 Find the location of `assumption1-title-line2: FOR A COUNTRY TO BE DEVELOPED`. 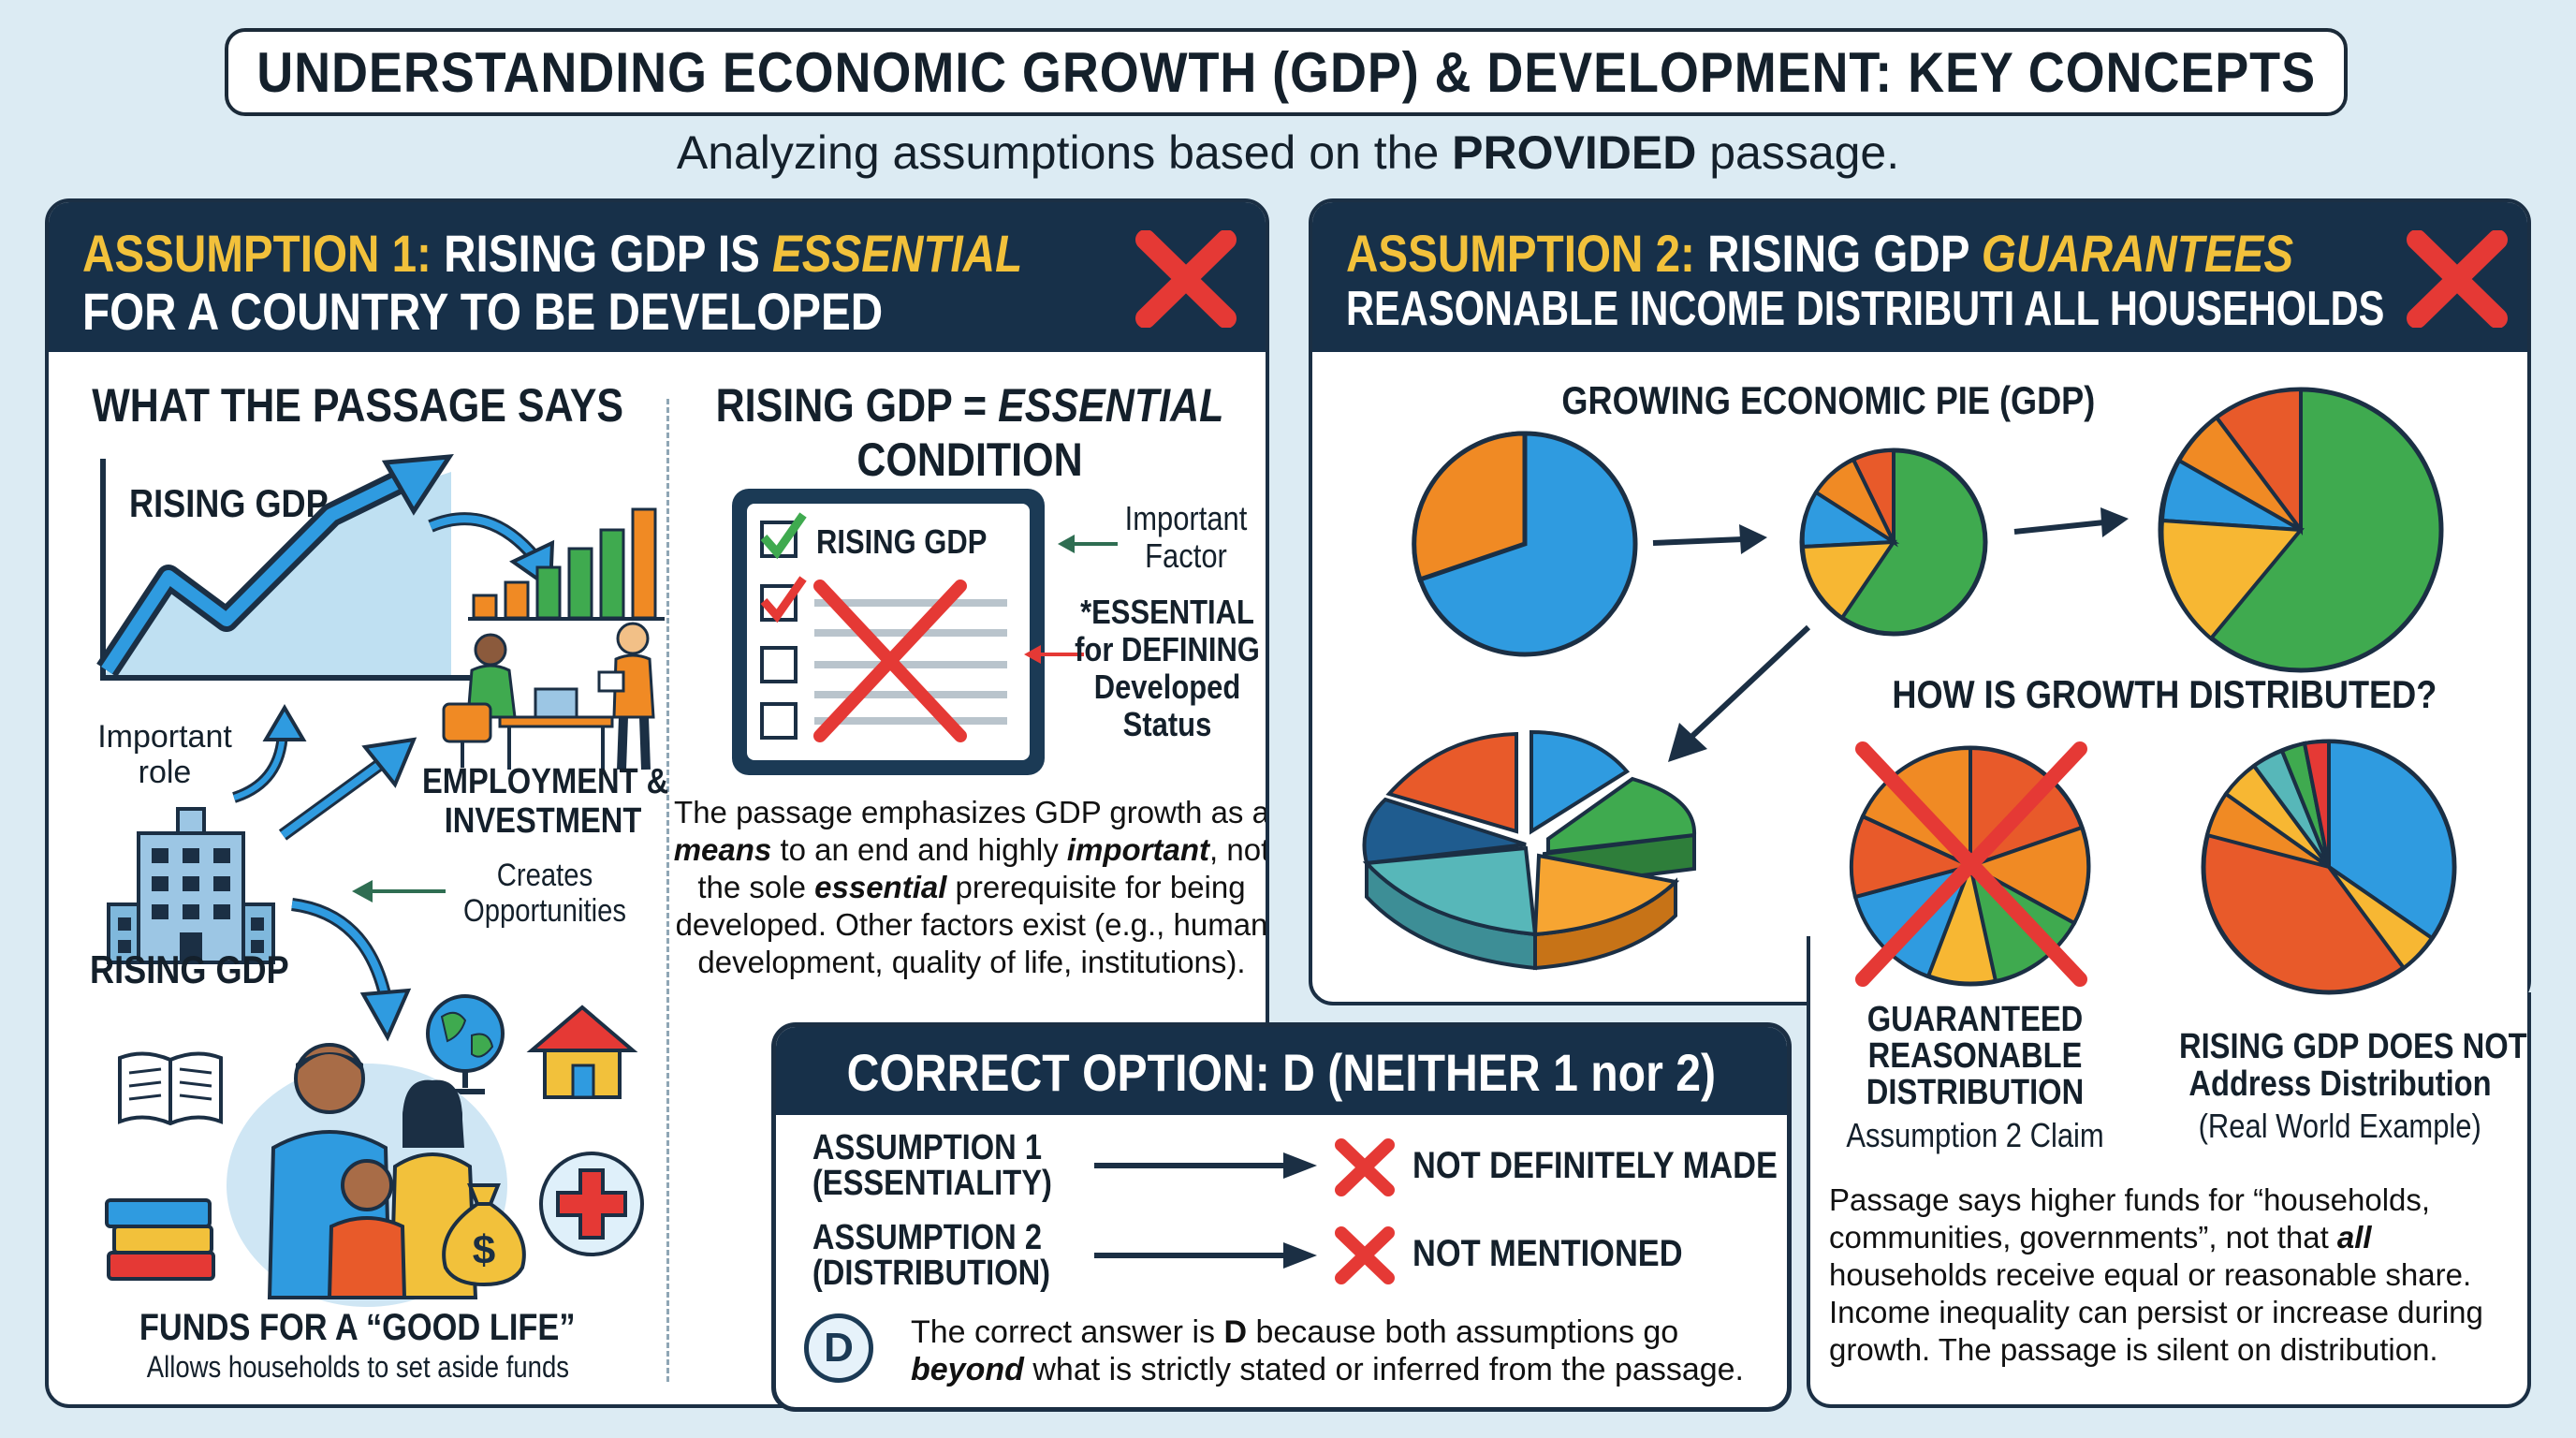

assumption1-title-line2: FOR A COUNTRY TO BE DEVELOPED is located at coordinates (483, 311).